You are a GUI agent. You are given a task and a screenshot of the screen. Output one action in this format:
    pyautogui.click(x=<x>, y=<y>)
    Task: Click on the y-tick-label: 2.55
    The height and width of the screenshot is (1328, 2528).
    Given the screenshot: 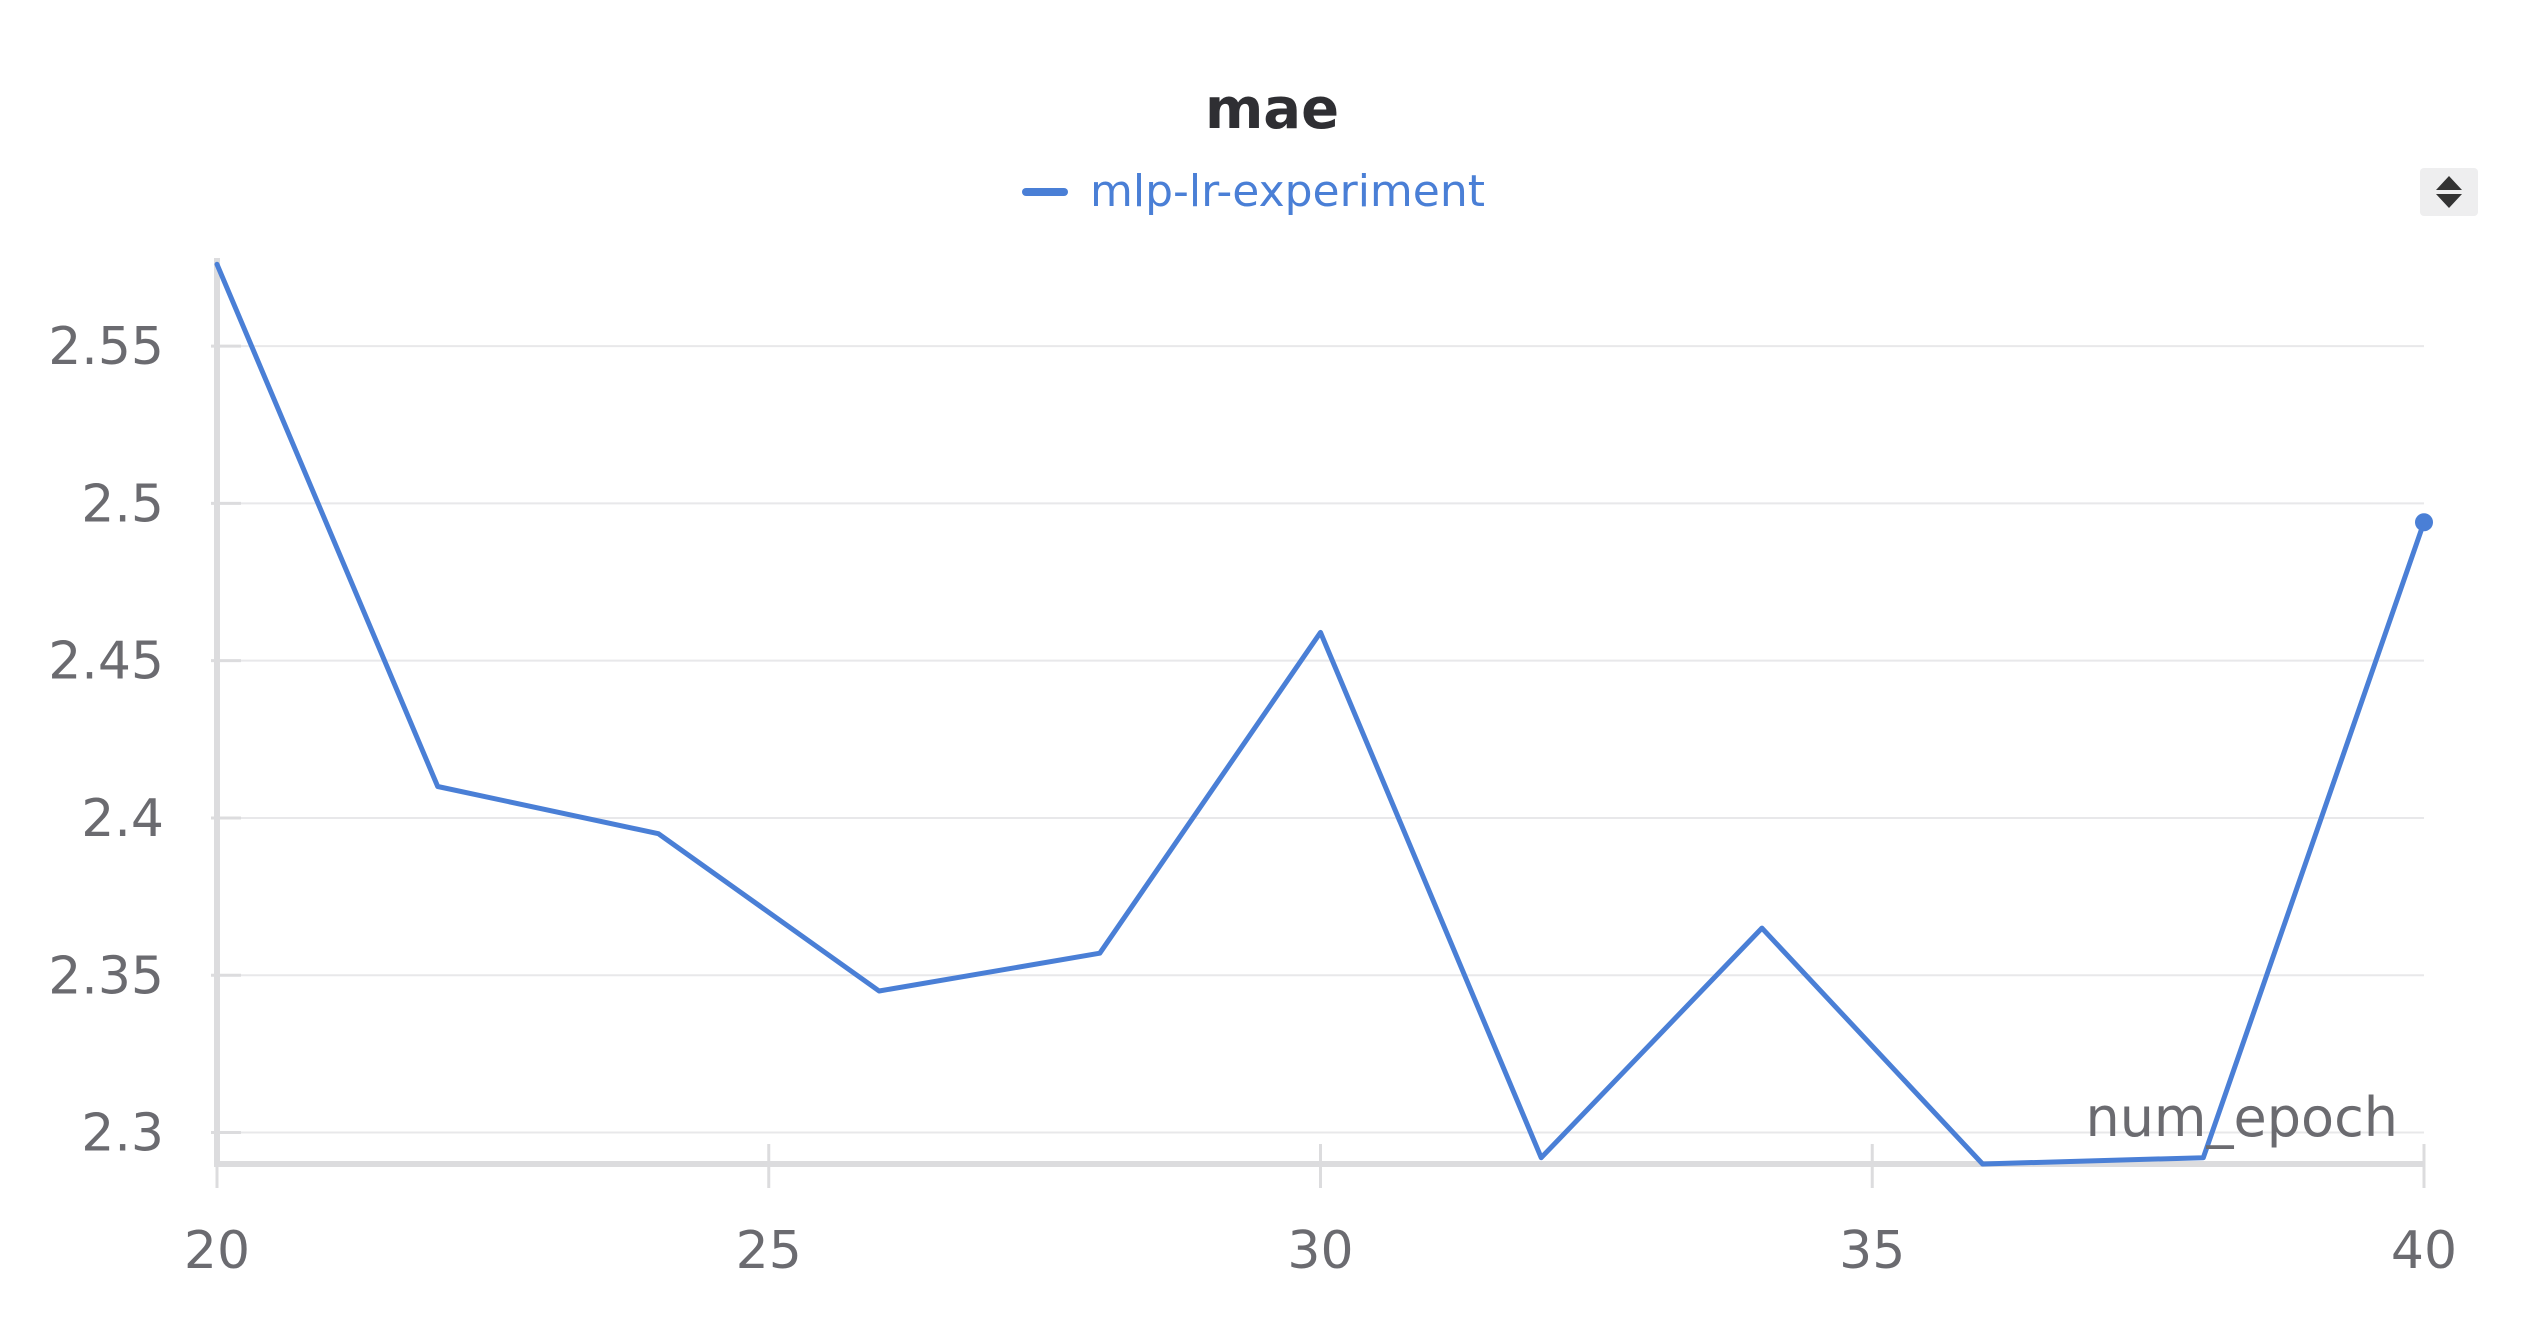 What is the action you would take?
    pyautogui.click(x=106, y=347)
    